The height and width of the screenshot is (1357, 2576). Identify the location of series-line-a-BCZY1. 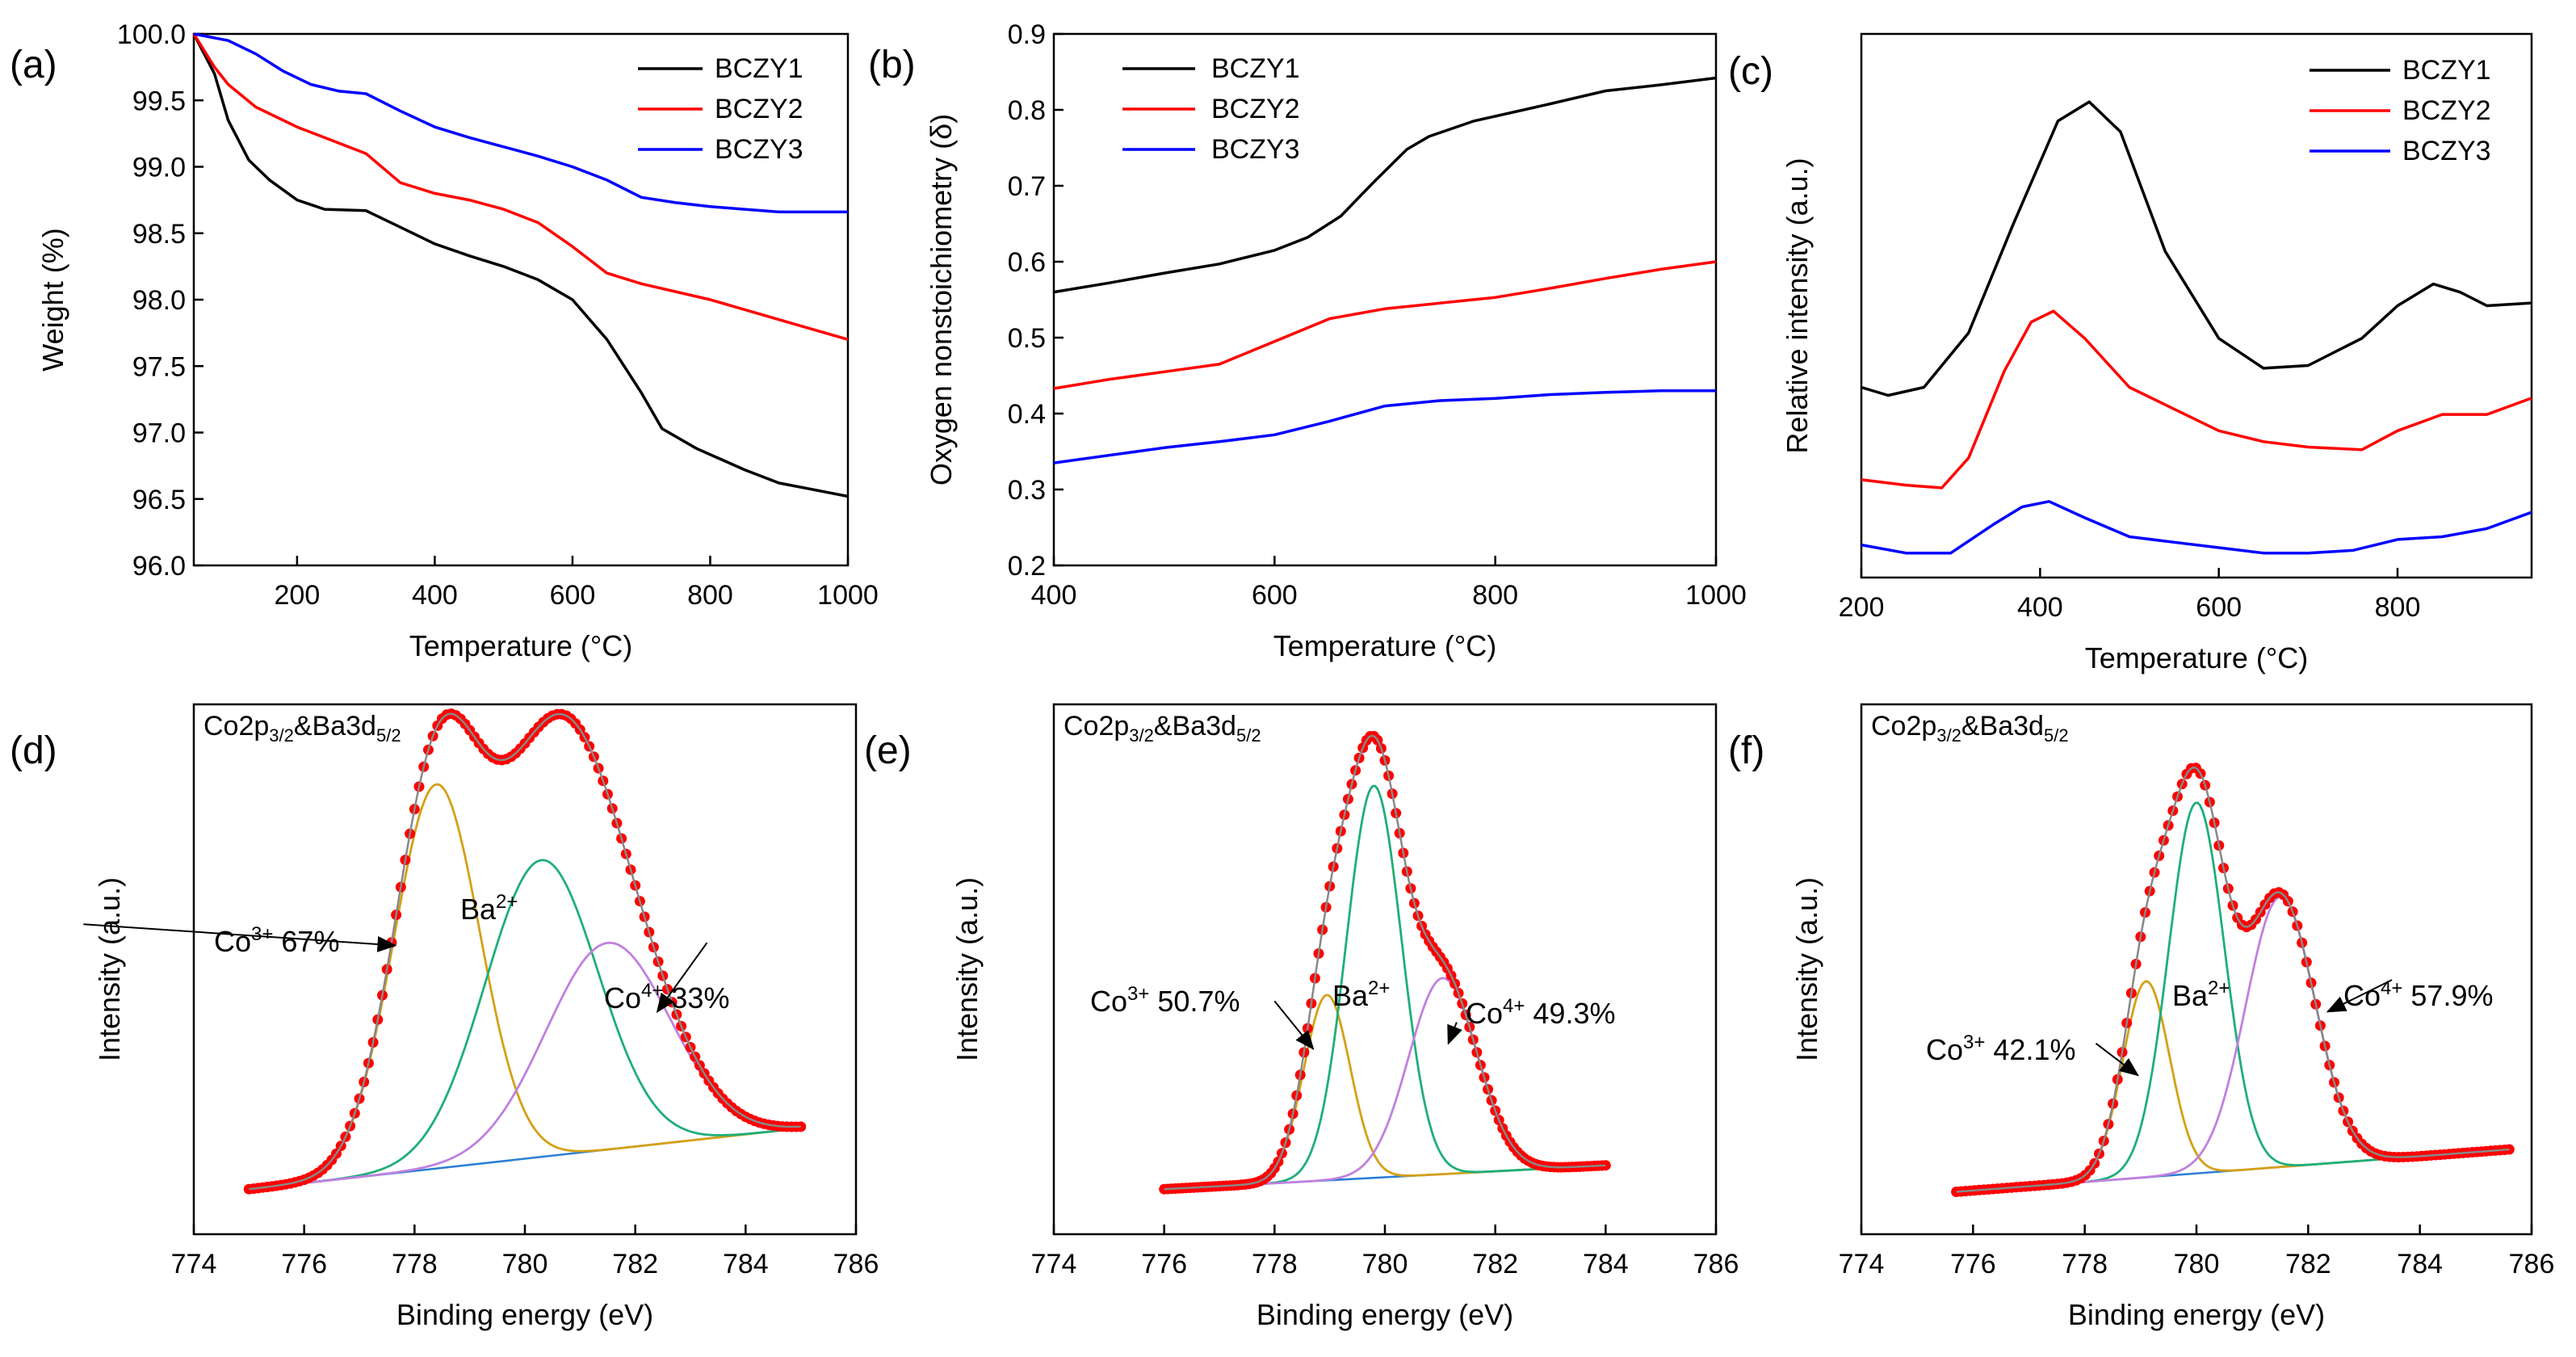
(520, 265).